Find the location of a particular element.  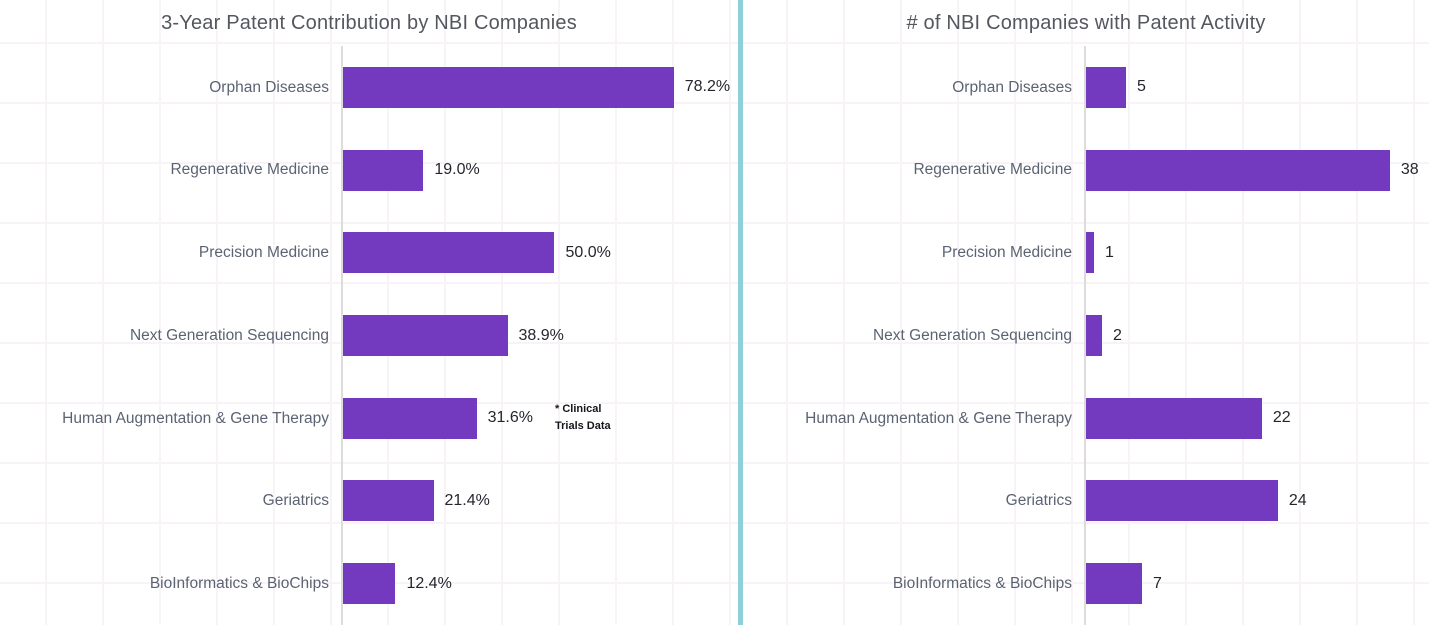

chart-row: Orphan Diseases 5 is located at coordinates (1086, 87).